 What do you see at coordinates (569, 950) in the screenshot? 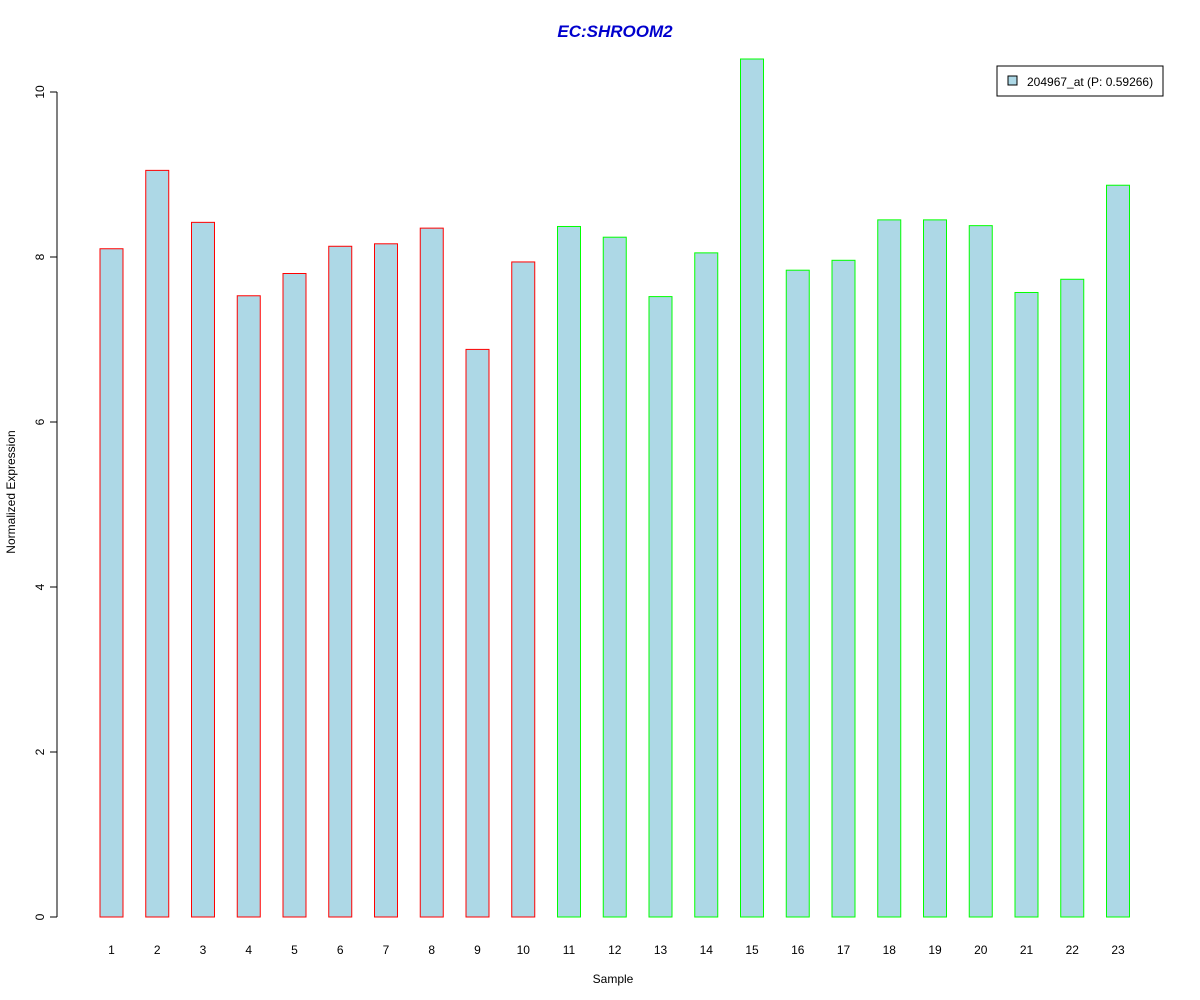
I see `x-tick-label: 11` at bounding box center [569, 950].